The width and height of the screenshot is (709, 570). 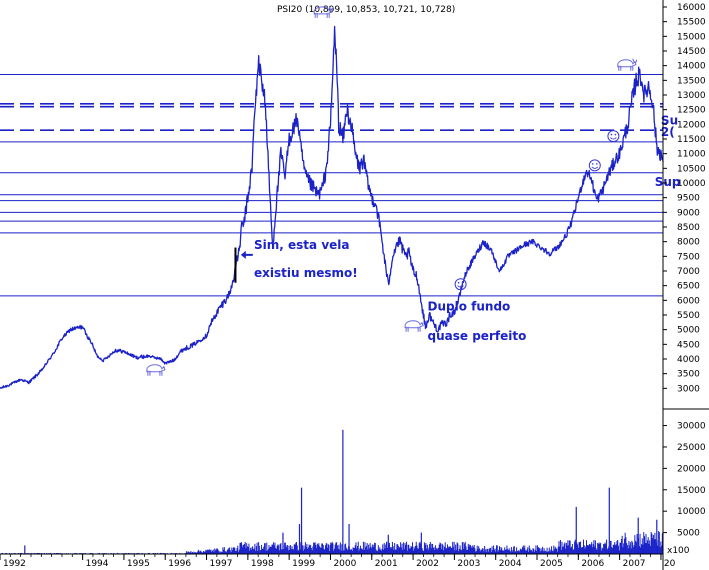 What do you see at coordinates (668, 182) in the screenshot?
I see `annotation-text: Sup` at bounding box center [668, 182].